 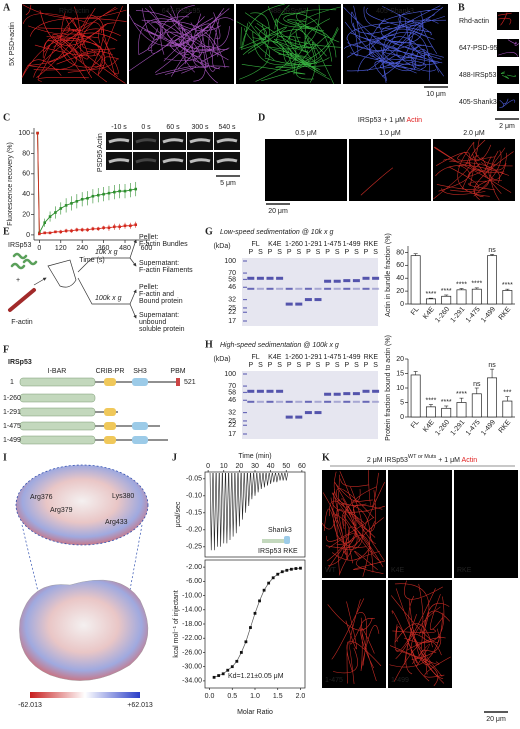 What do you see at coordinates (275, 357) in the screenshot?
I see `lane-label: K4E` at bounding box center [275, 357].